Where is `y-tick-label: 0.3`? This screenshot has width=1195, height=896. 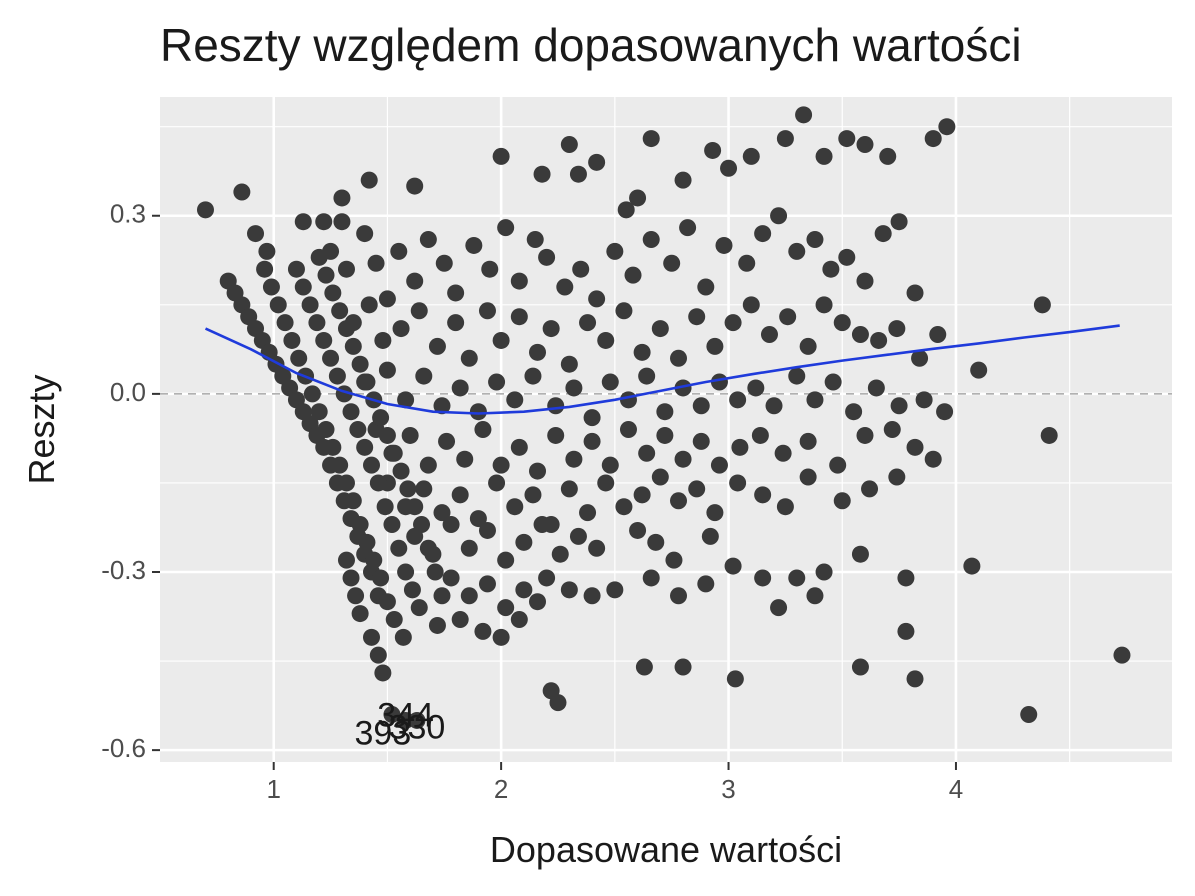
y-tick-label: 0.3 is located at coordinates (128, 214).